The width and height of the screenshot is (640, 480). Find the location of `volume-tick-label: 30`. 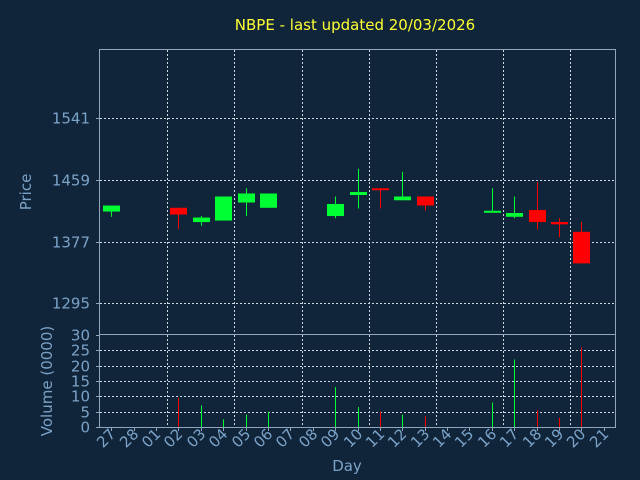

volume-tick-label: 30 is located at coordinates (80, 336).